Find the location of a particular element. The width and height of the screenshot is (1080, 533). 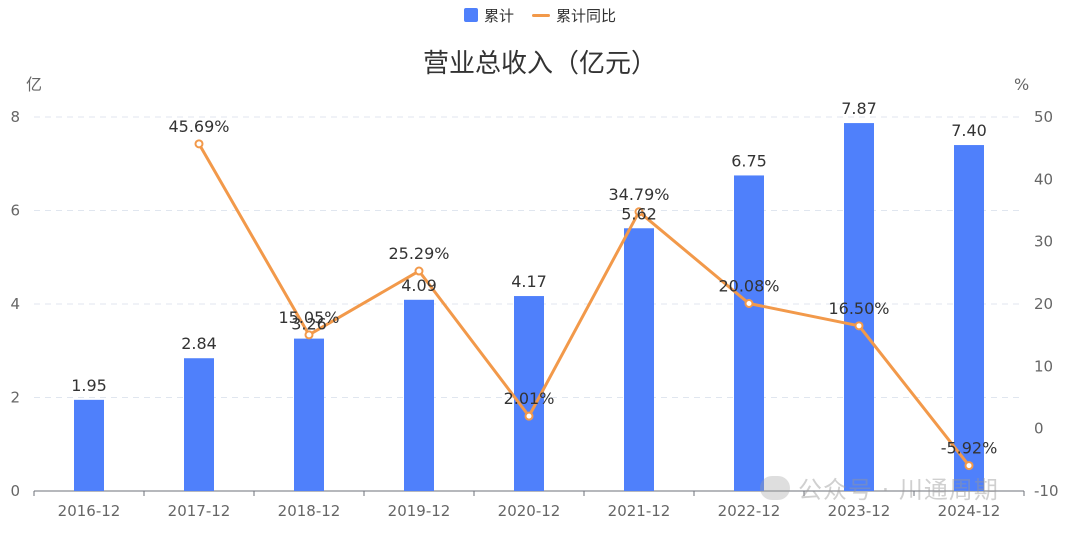

x-tick-label: 2018-12 is located at coordinates (309, 511).